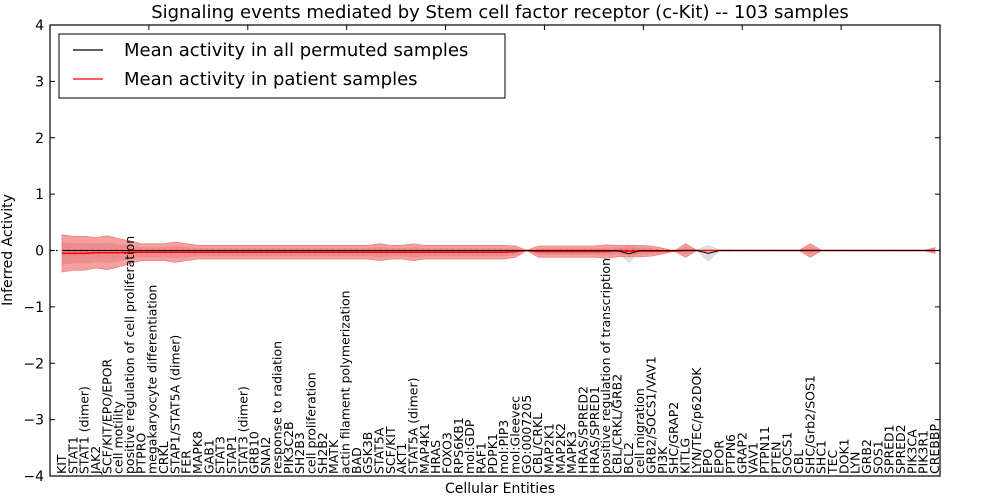 Image resolution: width=1000 pixels, height=500 pixels. What do you see at coordinates (787, 453) in the screenshot?
I see `category-label: SOCS1` at bounding box center [787, 453].